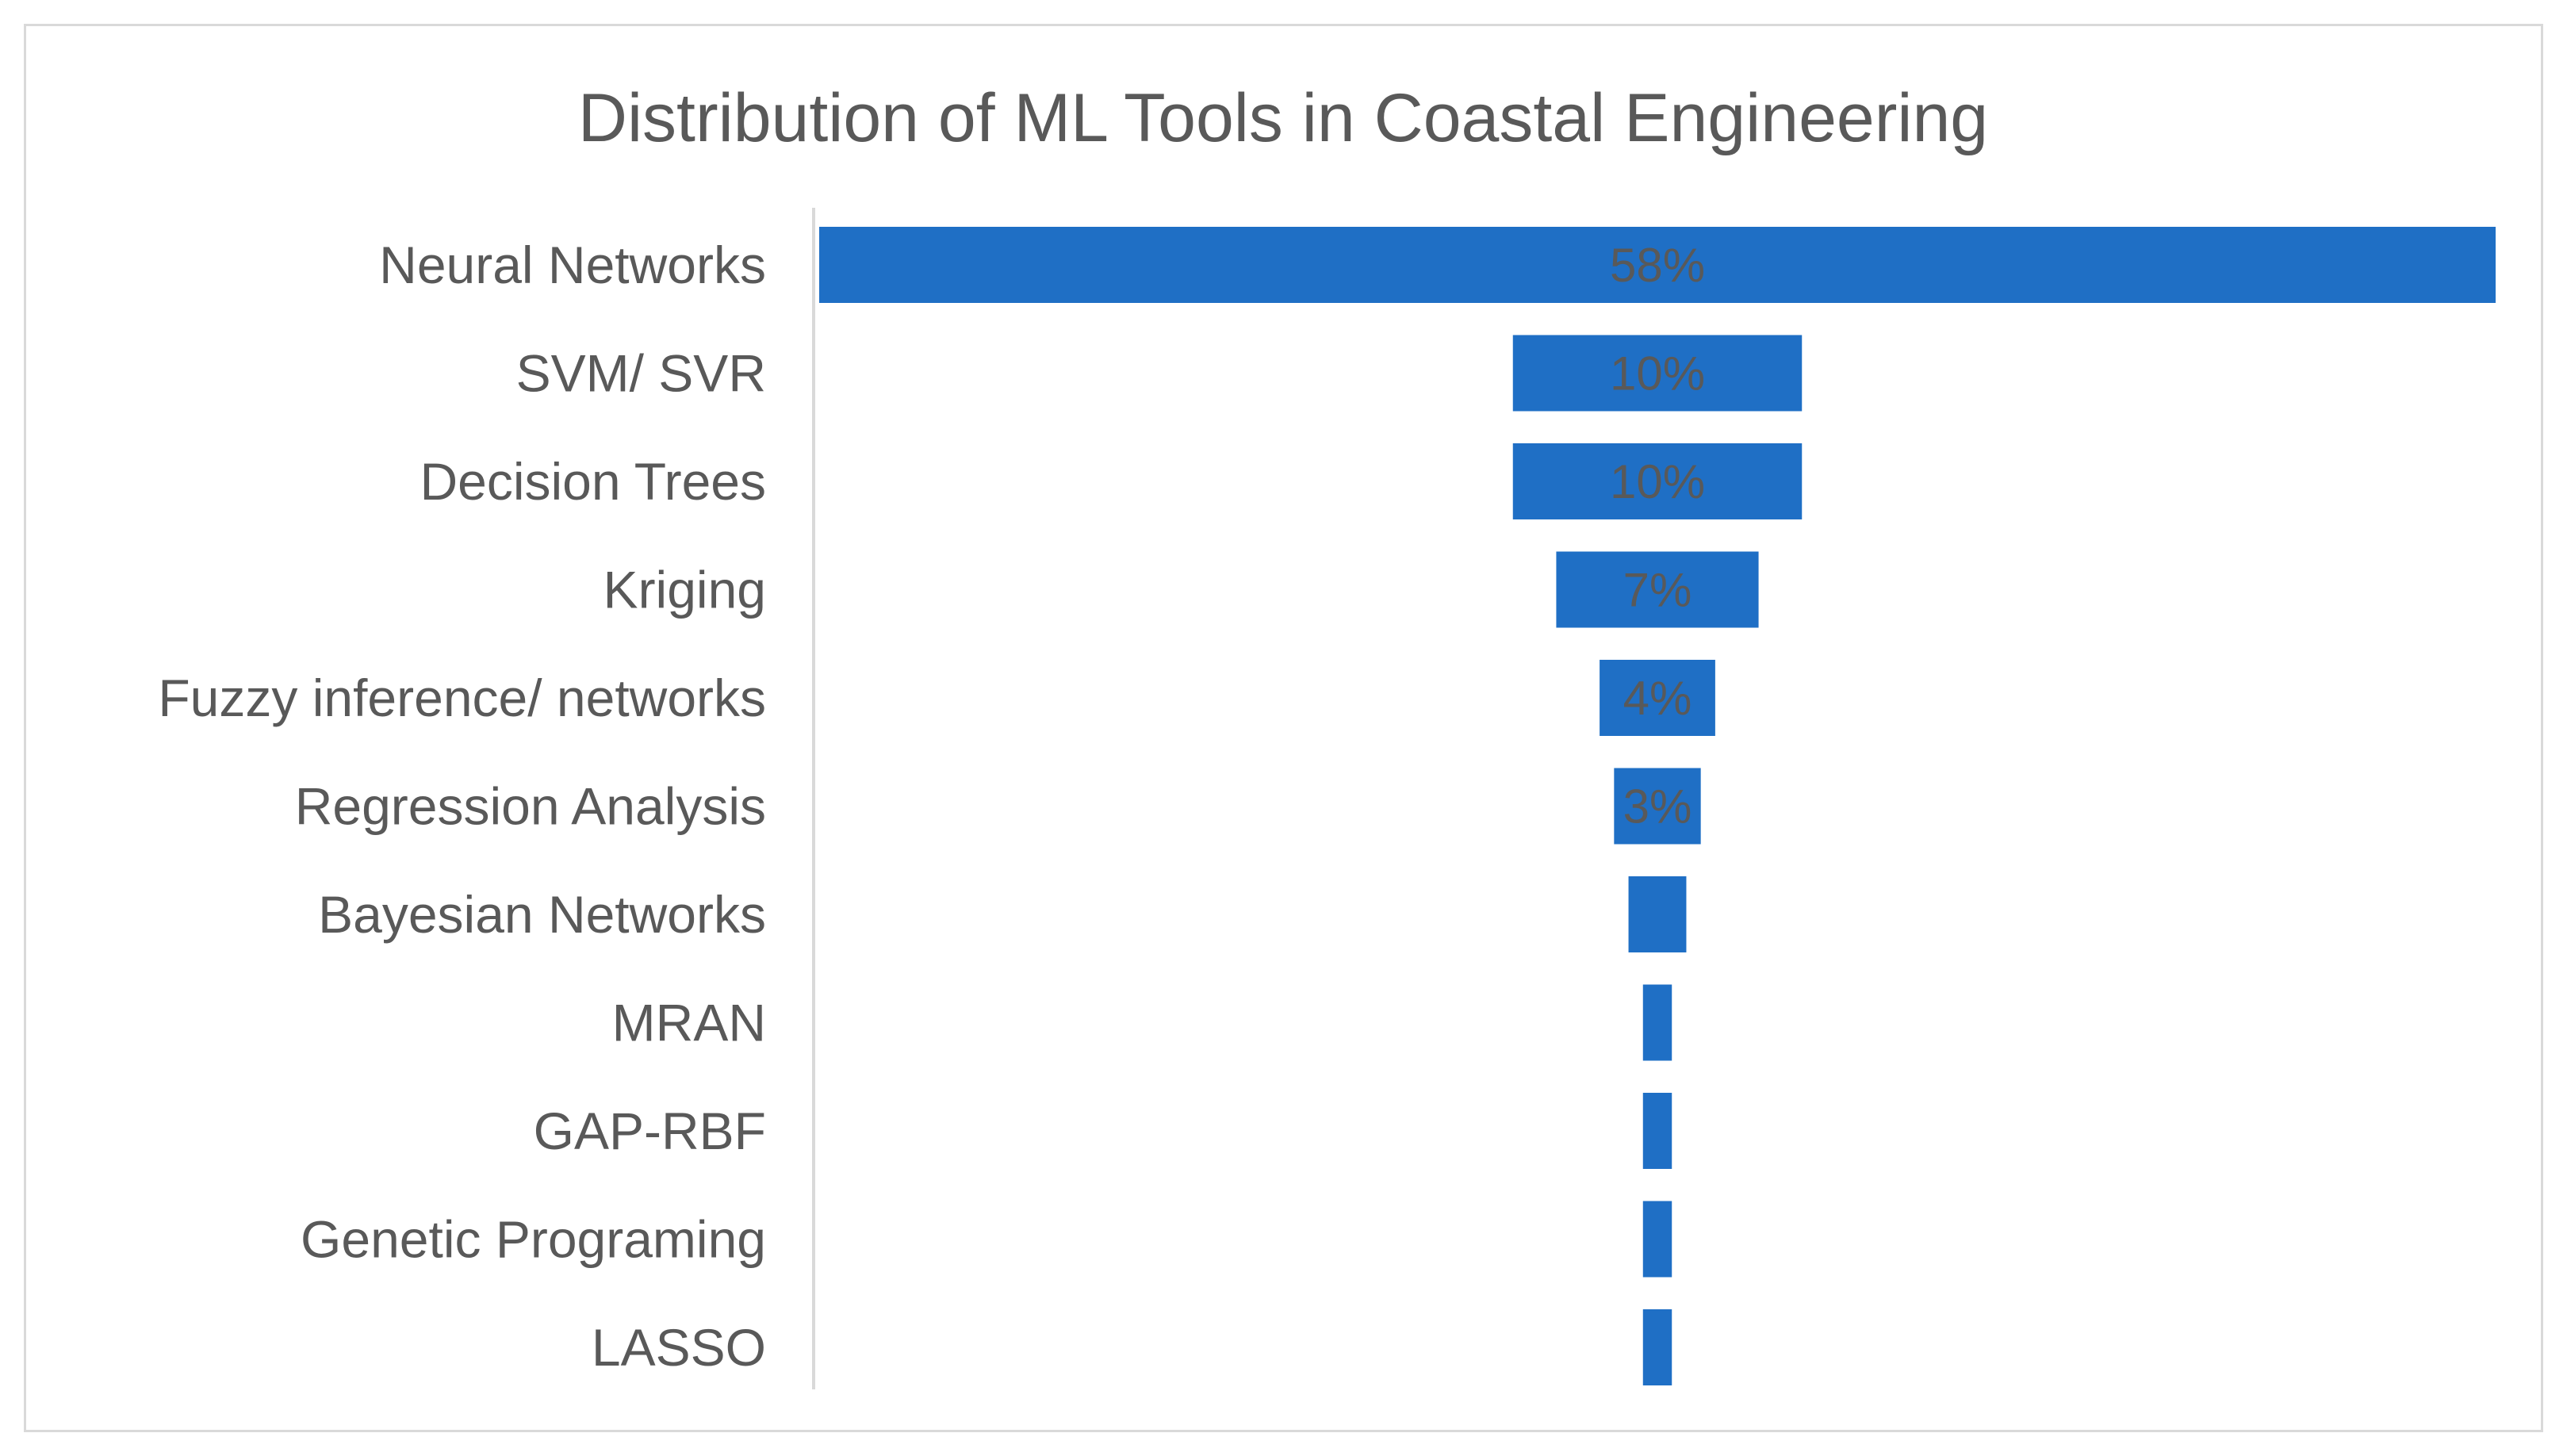  Describe the element at coordinates (1657, 1131) in the screenshot. I see `bar-gap-rbf` at that location.